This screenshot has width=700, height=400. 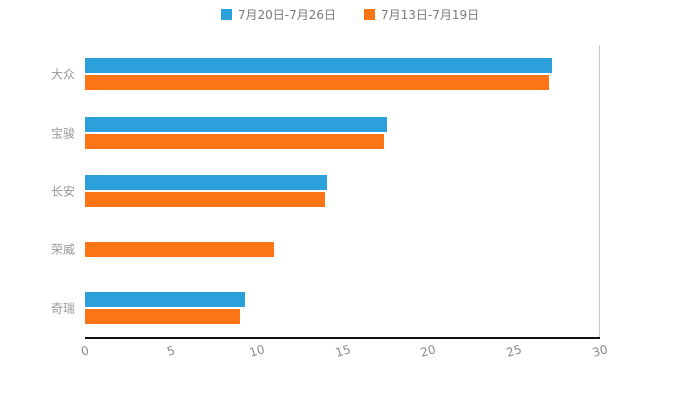 I want to click on category-label: 宝骏, so click(x=62, y=133).